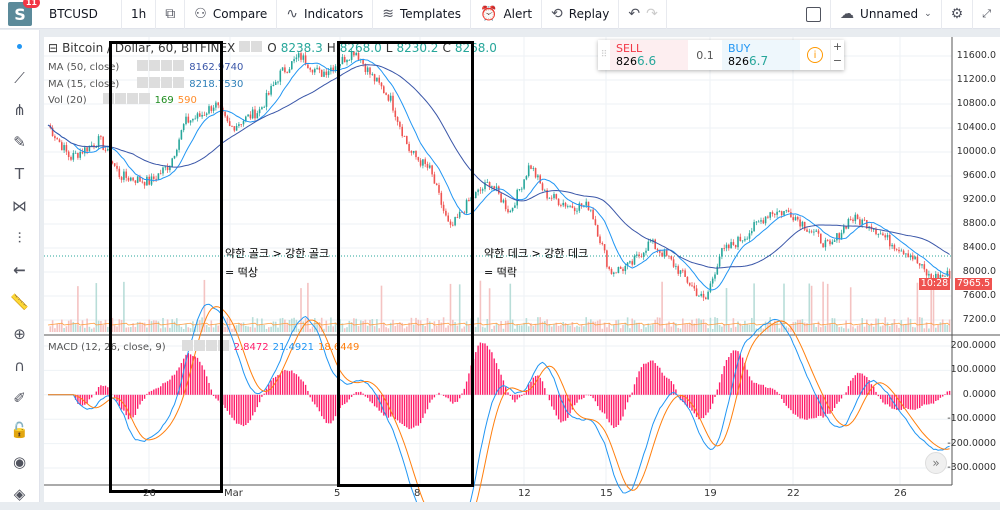 This screenshot has width=1000, height=510. I want to click on zoom-icon: ⊕, so click(19, 334).